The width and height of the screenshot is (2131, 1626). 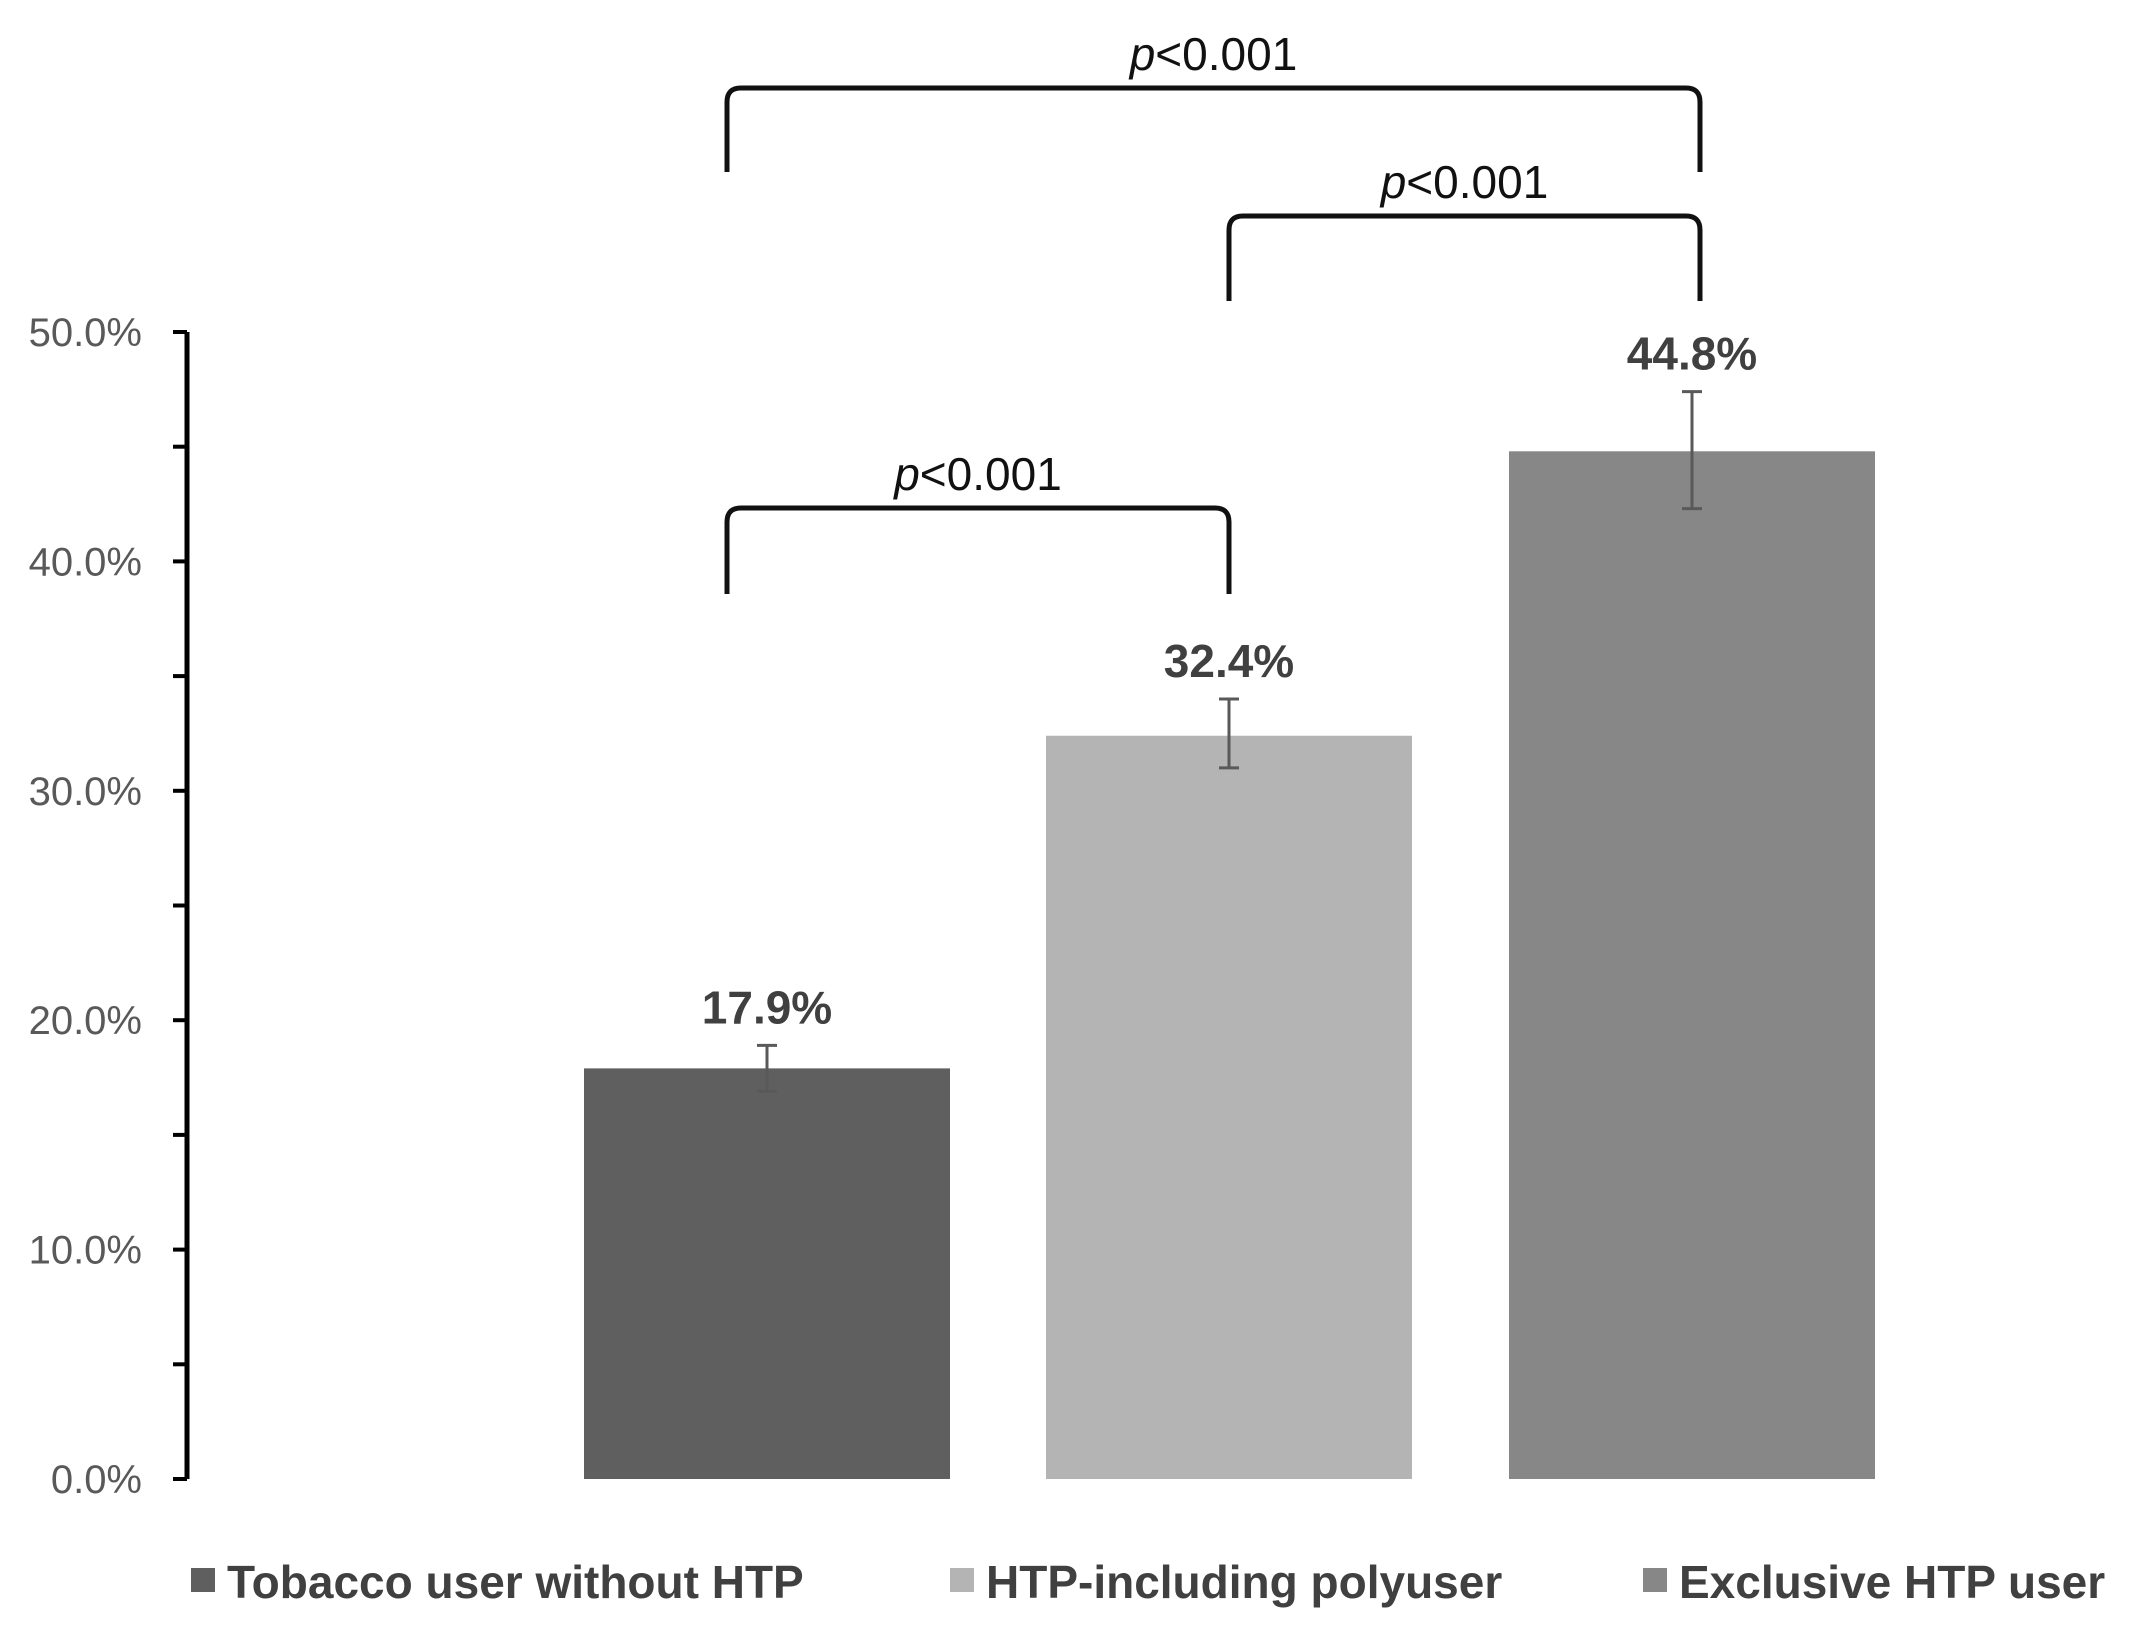 I want to click on y-tick-label: 30.0%, so click(x=85, y=792).